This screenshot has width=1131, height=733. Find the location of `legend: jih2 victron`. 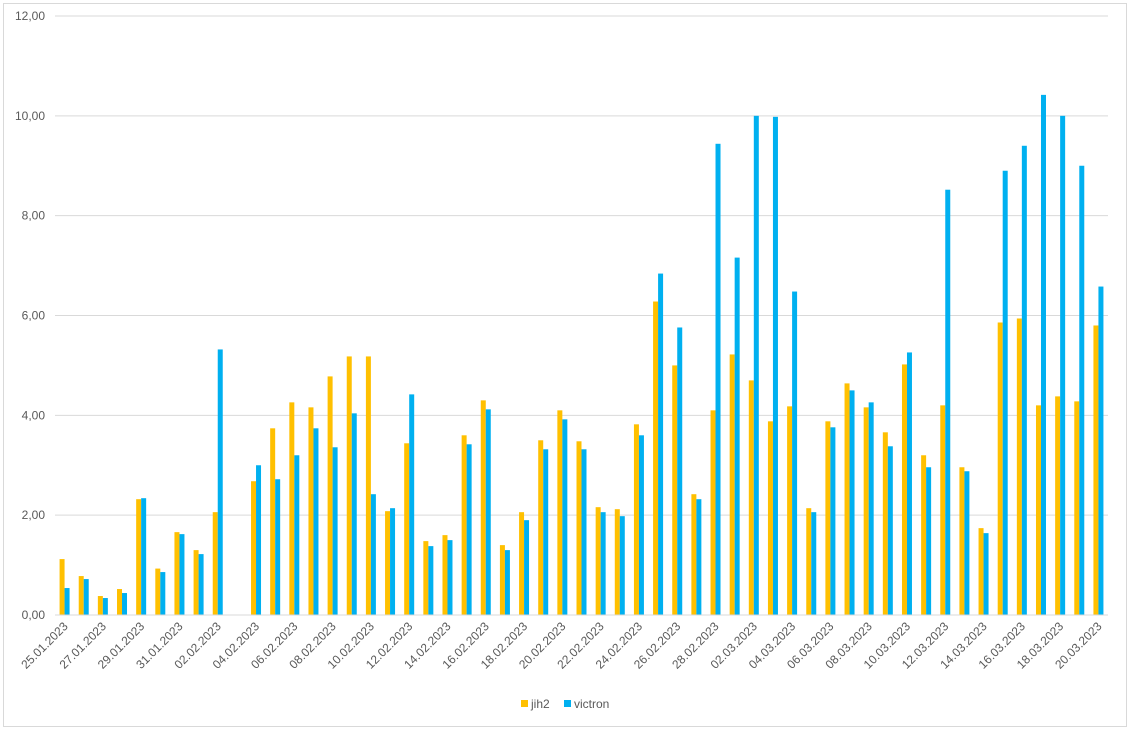

legend: jih2 victron is located at coordinates (565, 704).